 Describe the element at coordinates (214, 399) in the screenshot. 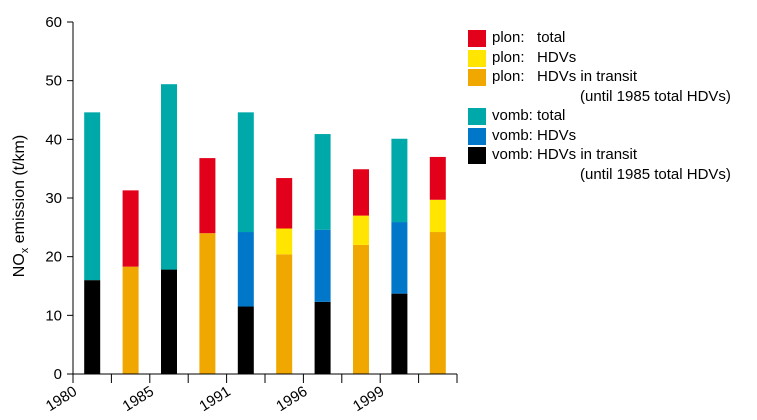

I see `x-tick-label-1991: 1991` at that location.